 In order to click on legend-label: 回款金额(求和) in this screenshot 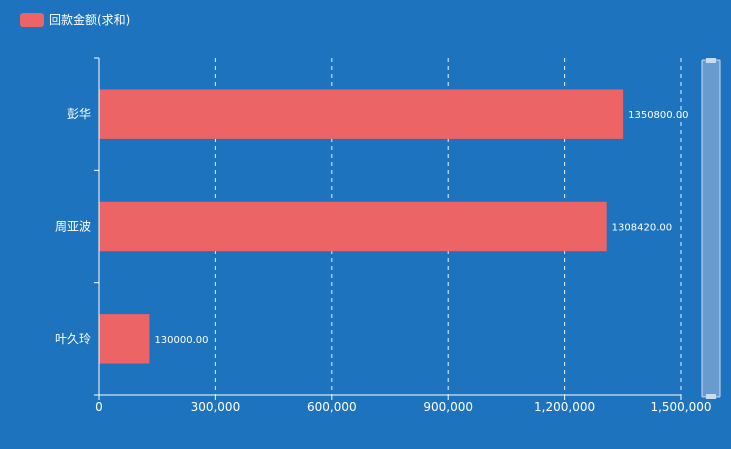, I will do `click(90, 20)`.